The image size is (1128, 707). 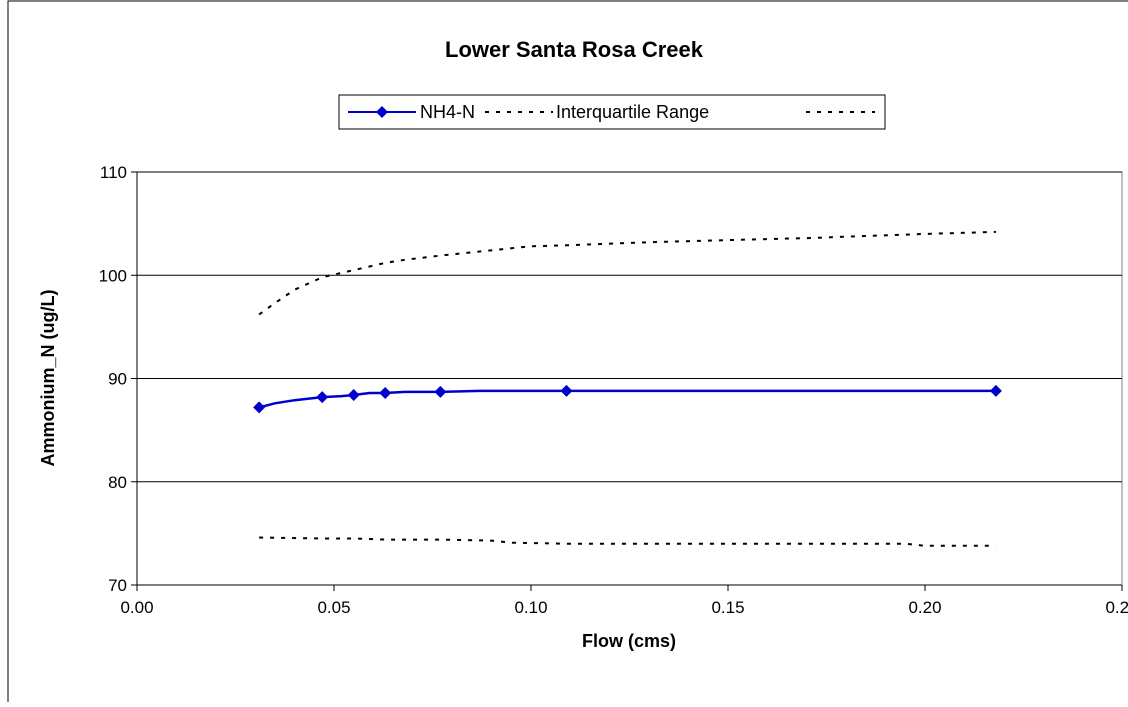 I want to click on y-tick-label: 80, so click(x=117, y=482).